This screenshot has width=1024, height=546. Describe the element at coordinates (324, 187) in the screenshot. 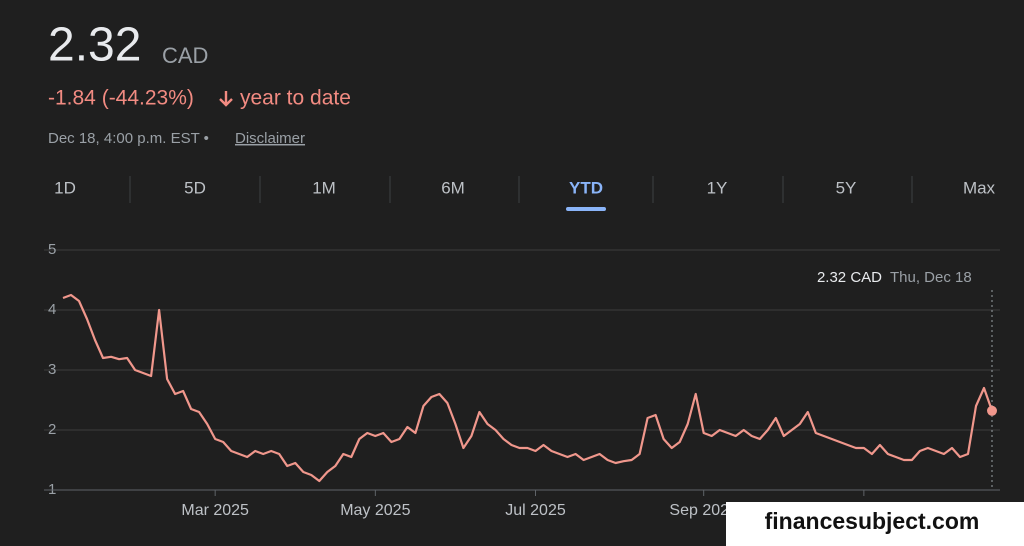

I see `range-tab: 1M` at that location.